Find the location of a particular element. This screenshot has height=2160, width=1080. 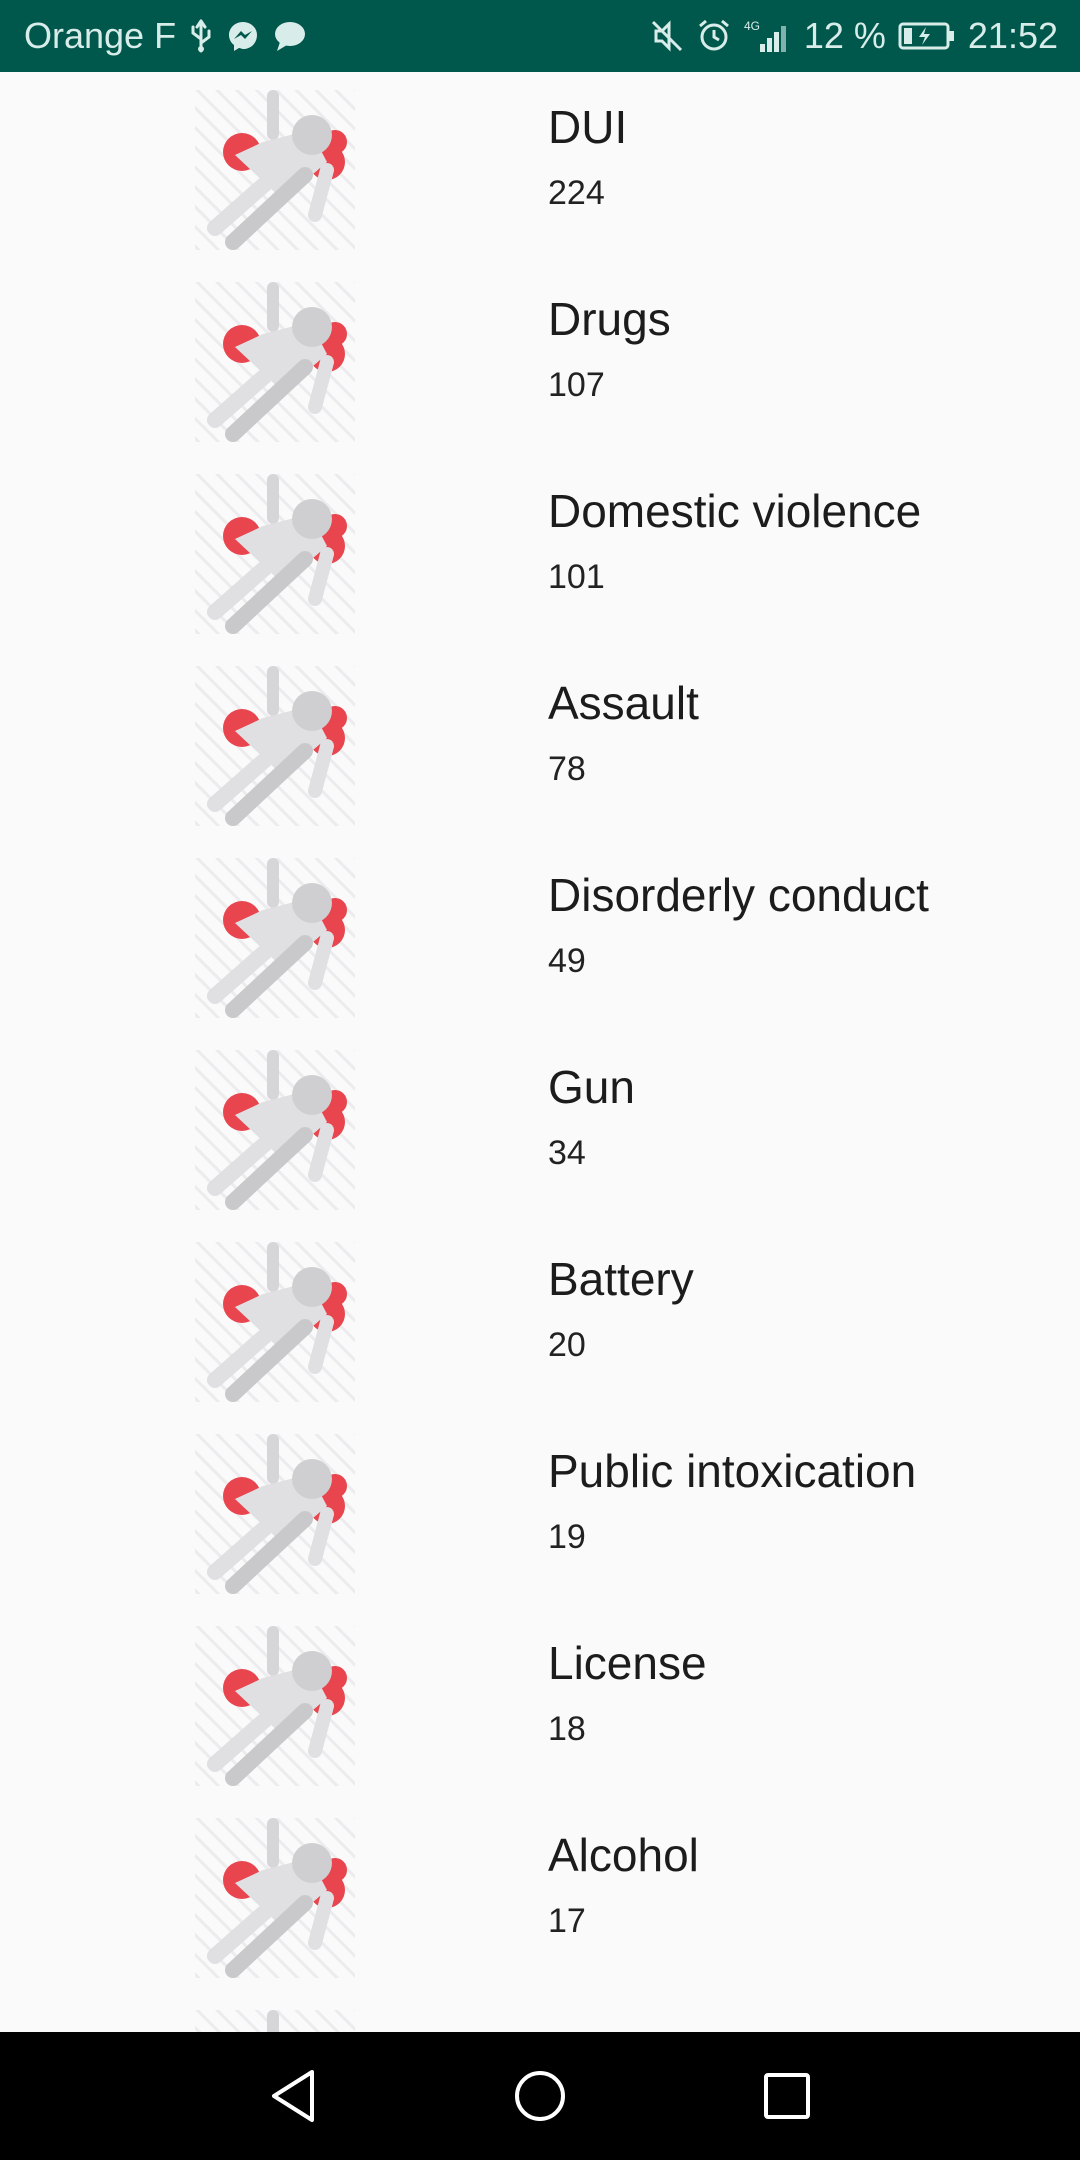

offense-count: 107 is located at coordinates (576, 385).